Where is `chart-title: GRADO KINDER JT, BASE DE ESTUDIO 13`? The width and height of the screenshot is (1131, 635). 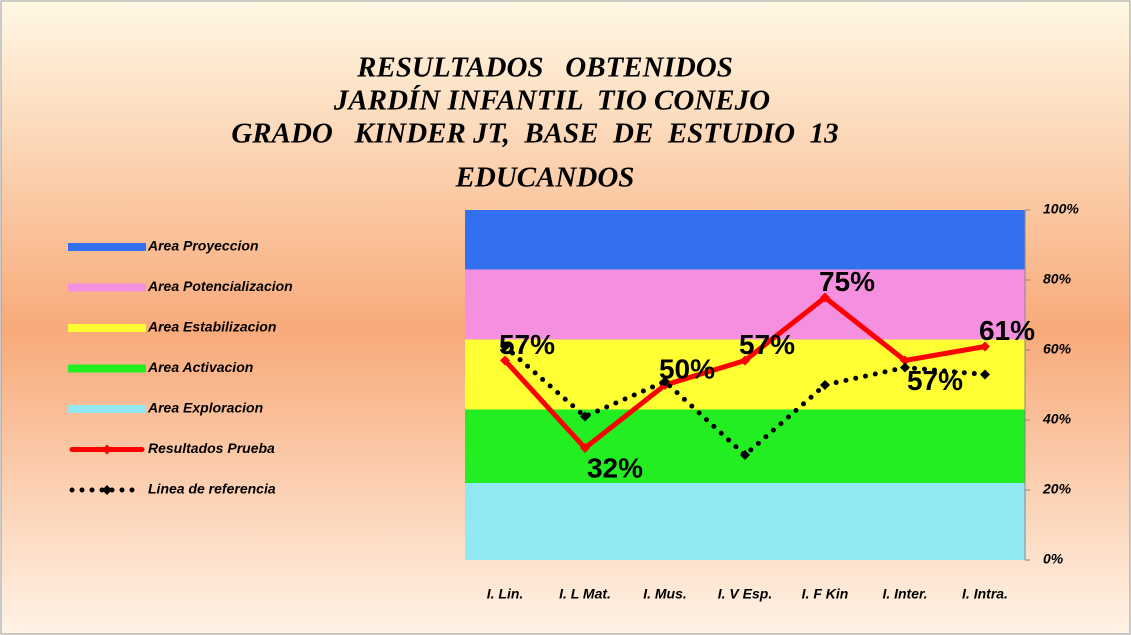
chart-title: GRADO KINDER JT, BASE DE ESTUDIO 13 is located at coordinates (534, 134).